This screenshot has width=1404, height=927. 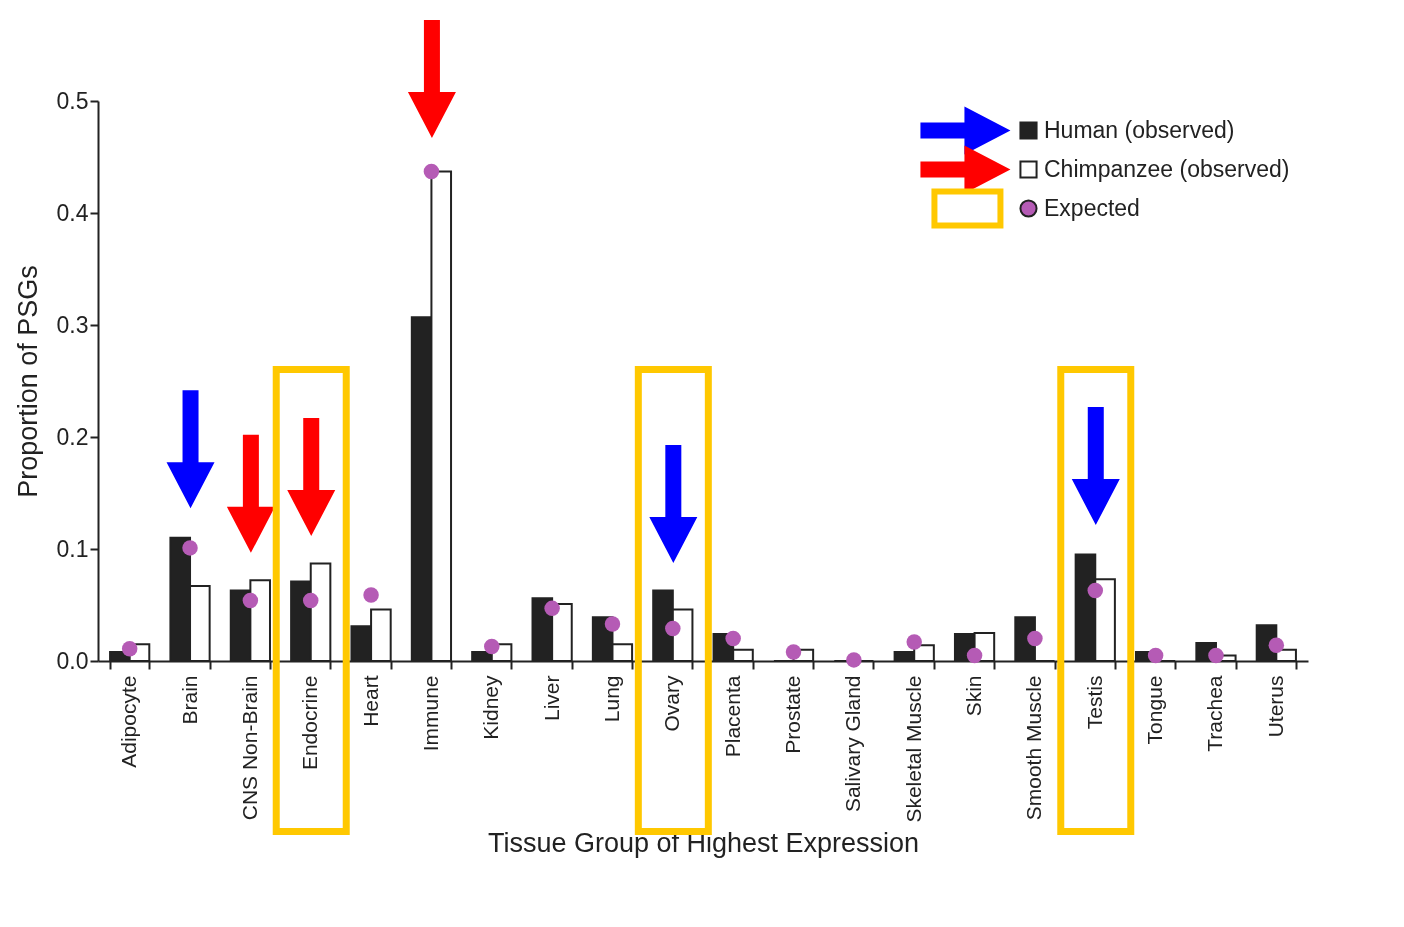 What do you see at coordinates (1215, 713) in the screenshot?
I see `x-tick-label: Trachea` at bounding box center [1215, 713].